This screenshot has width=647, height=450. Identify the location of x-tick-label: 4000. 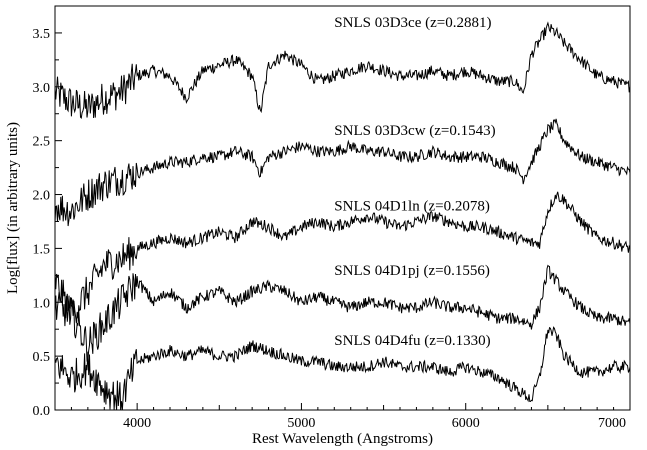
(137, 423).